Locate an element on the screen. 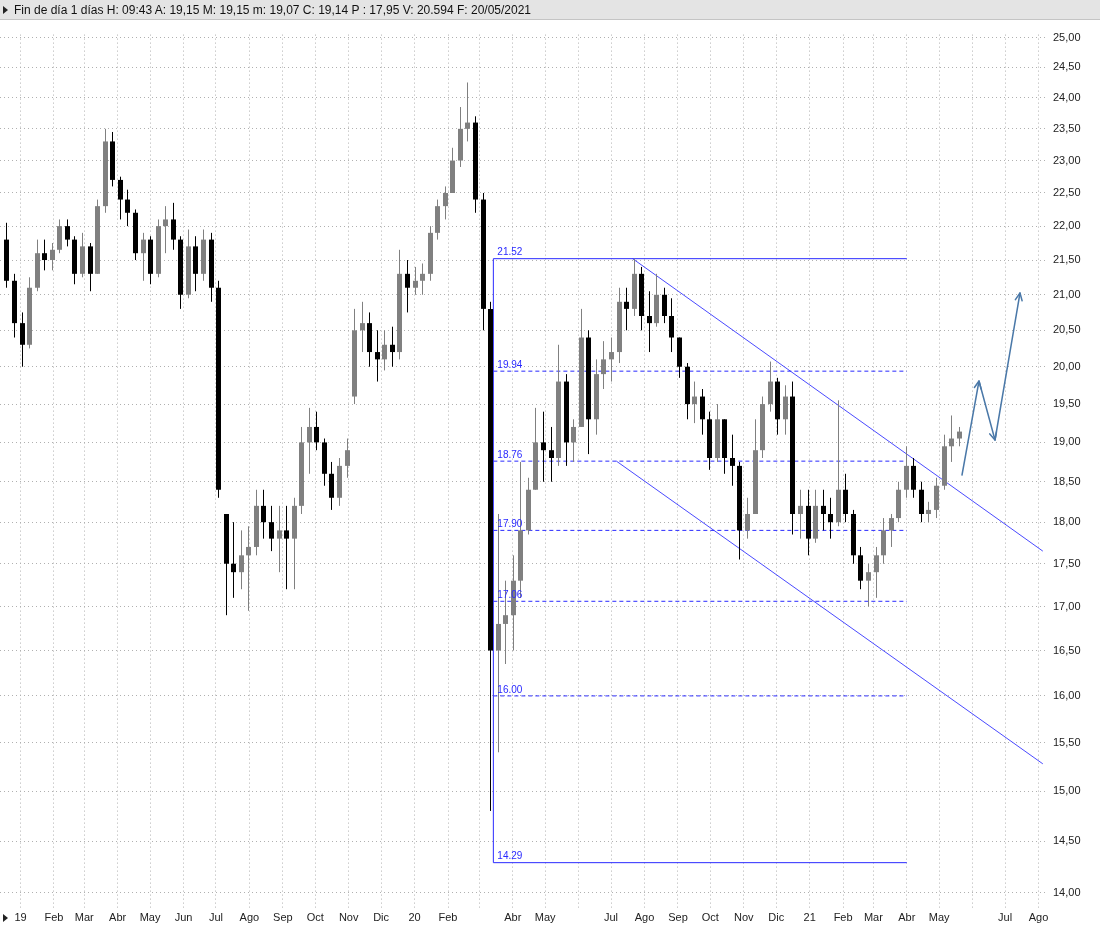 The height and width of the screenshot is (928, 1100). y-tick-label: 24,00 is located at coordinates (1067, 96).